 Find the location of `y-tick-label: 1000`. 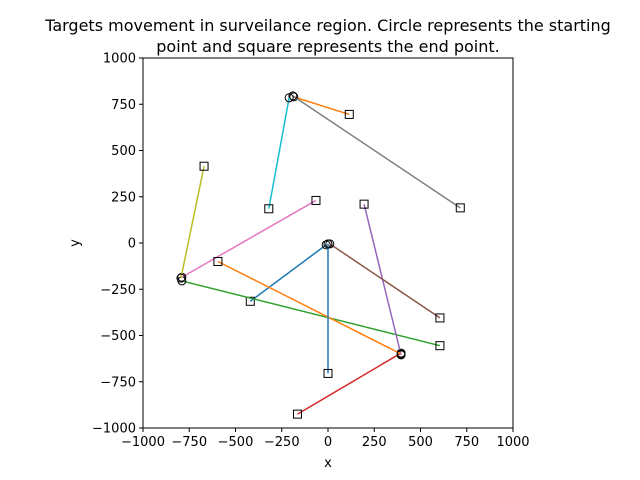

y-tick-label: 1000 is located at coordinates (119, 59).